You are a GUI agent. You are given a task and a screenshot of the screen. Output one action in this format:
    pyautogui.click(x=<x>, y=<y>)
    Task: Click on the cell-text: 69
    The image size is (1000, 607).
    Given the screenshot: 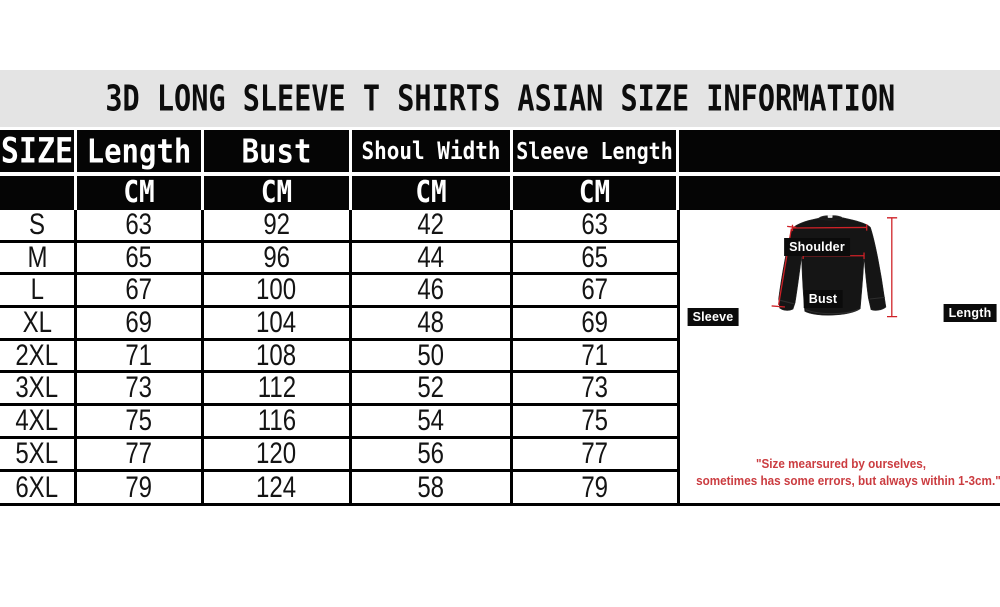 What is the action you would take?
    pyautogui.click(x=139, y=322)
    